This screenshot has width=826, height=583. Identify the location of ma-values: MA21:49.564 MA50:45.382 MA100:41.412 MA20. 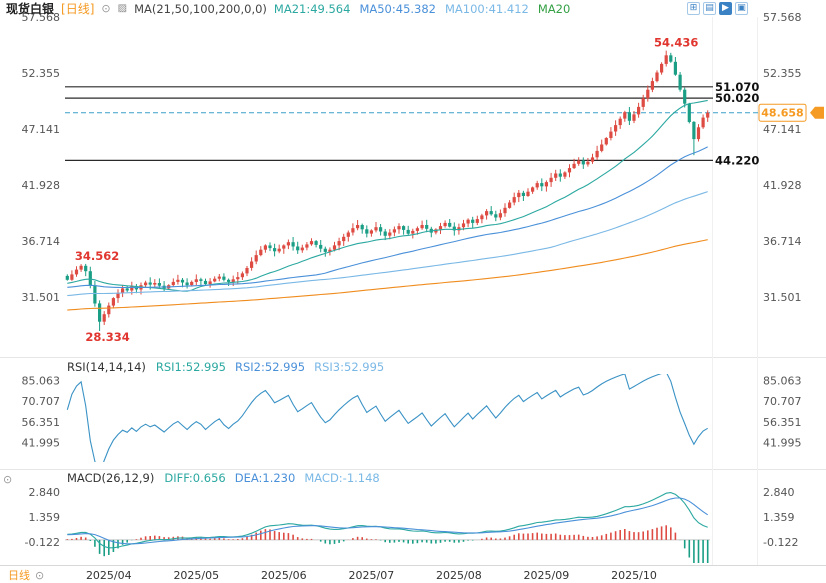
(422, 9).